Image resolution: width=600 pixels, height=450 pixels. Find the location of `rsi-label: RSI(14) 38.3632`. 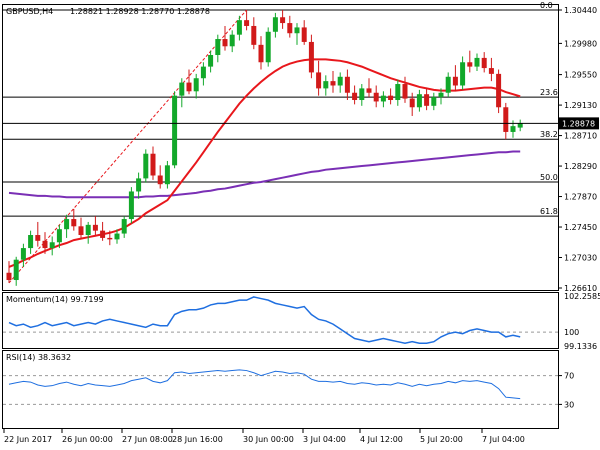

rsi-label: RSI(14) 38.3632 is located at coordinates (38, 357).